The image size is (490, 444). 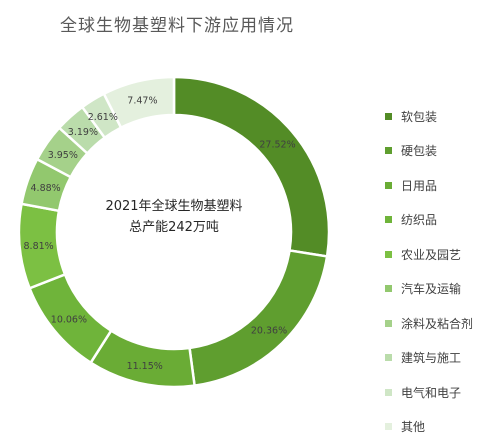 What do you see at coordinates (419, 219) in the screenshot?
I see `legend-label: 纺织品` at bounding box center [419, 219].